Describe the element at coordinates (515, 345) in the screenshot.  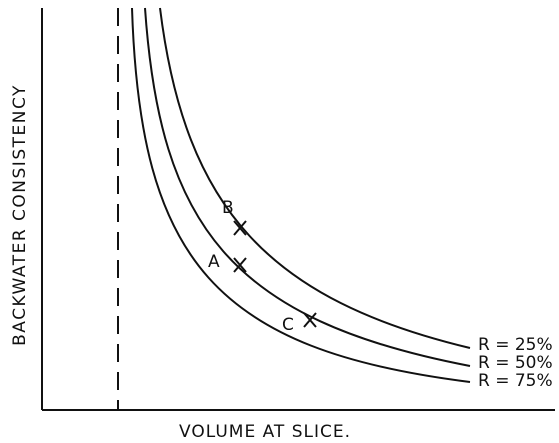
I see `curve-label: R = 25%` at that location.